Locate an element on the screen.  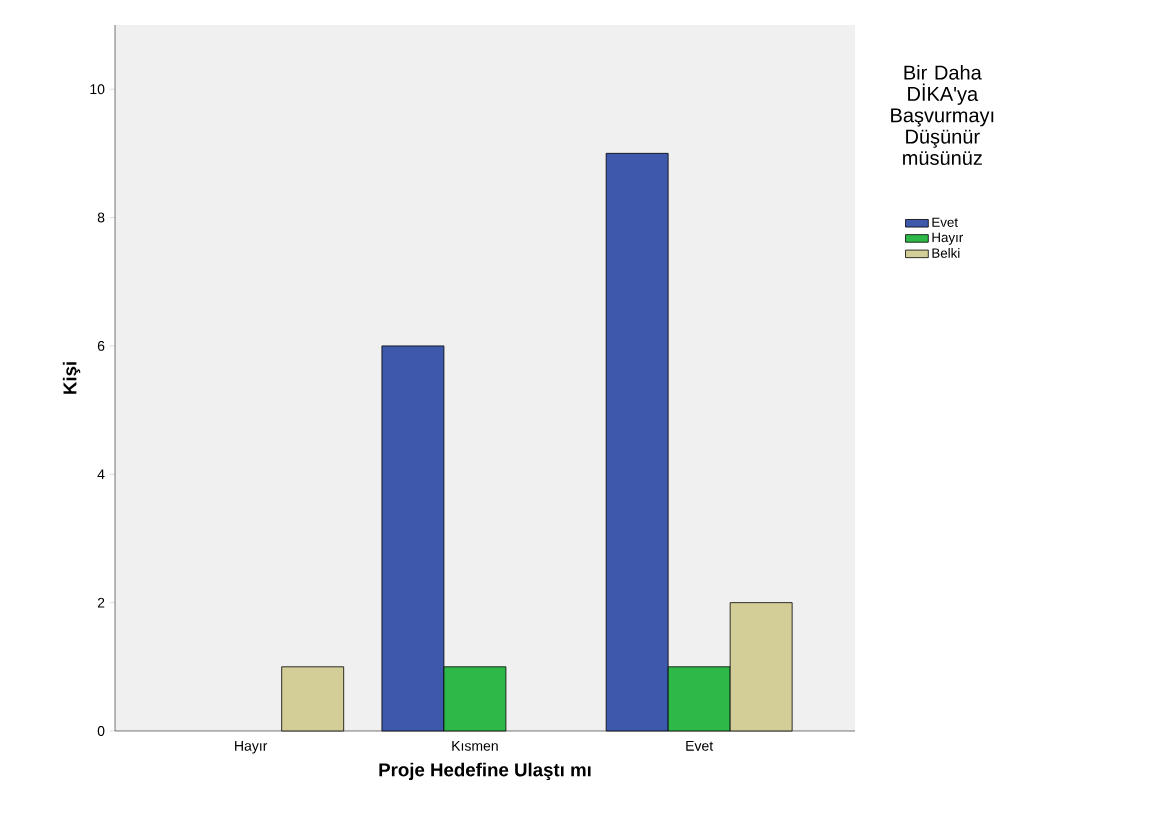
legend-title: Bir Daha DİKA'ya Başvurmayı Düşünür müsünüz is located at coordinates (942, 115).